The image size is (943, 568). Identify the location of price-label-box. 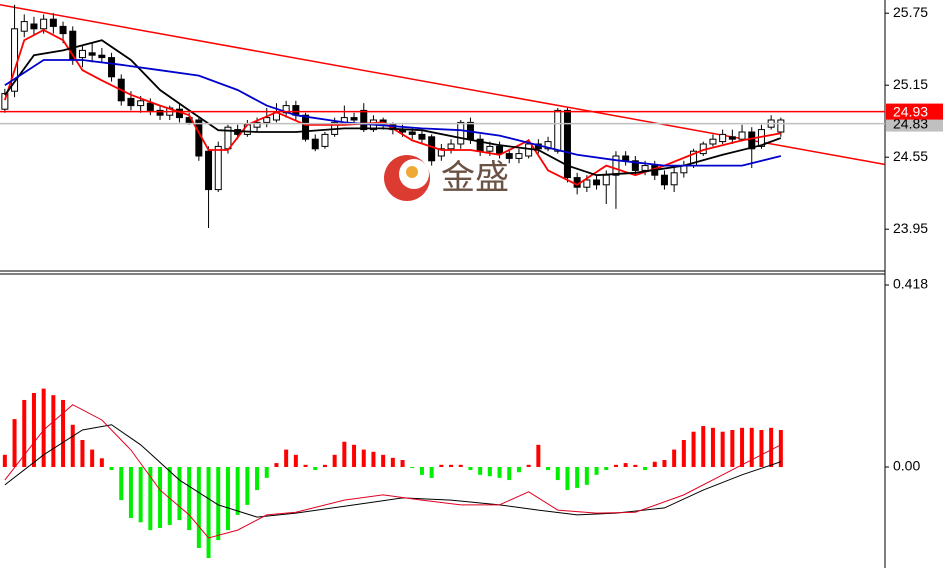
(914, 111).